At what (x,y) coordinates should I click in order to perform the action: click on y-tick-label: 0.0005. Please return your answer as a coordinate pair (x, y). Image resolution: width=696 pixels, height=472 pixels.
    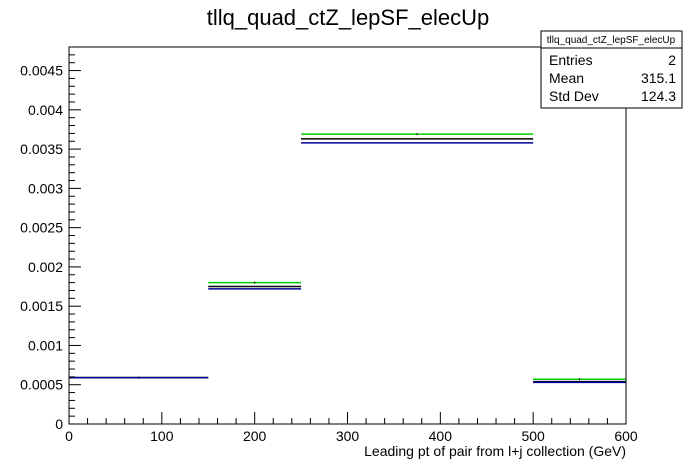
    Looking at the image, I should click on (41, 385).